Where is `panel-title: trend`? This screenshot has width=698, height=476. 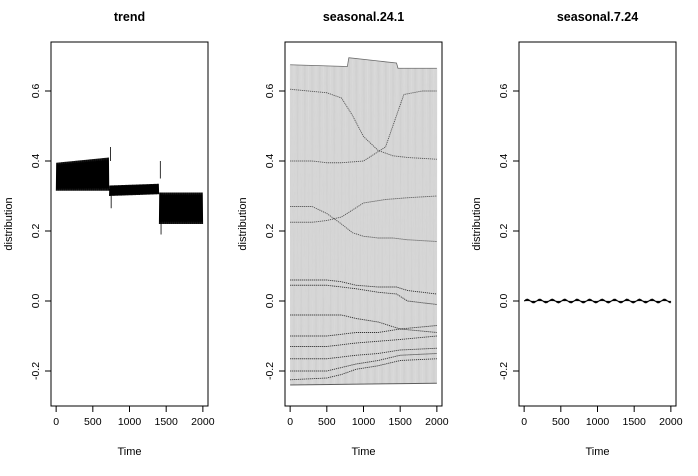 panel-title: trend is located at coordinates (129, 17).